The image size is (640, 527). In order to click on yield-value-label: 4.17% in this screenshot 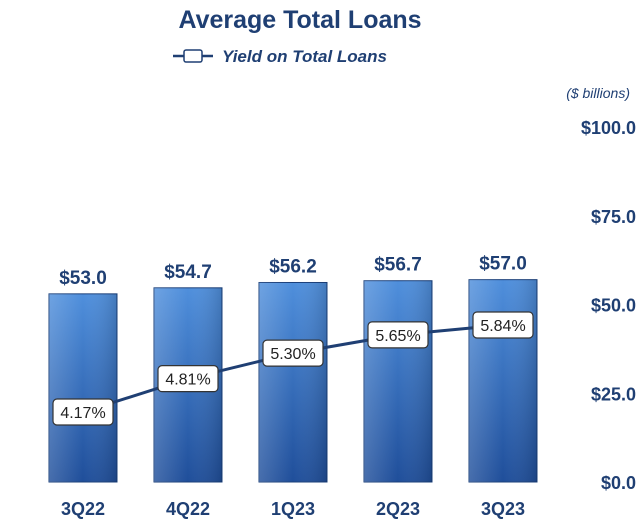, I will do `click(82, 413)`.